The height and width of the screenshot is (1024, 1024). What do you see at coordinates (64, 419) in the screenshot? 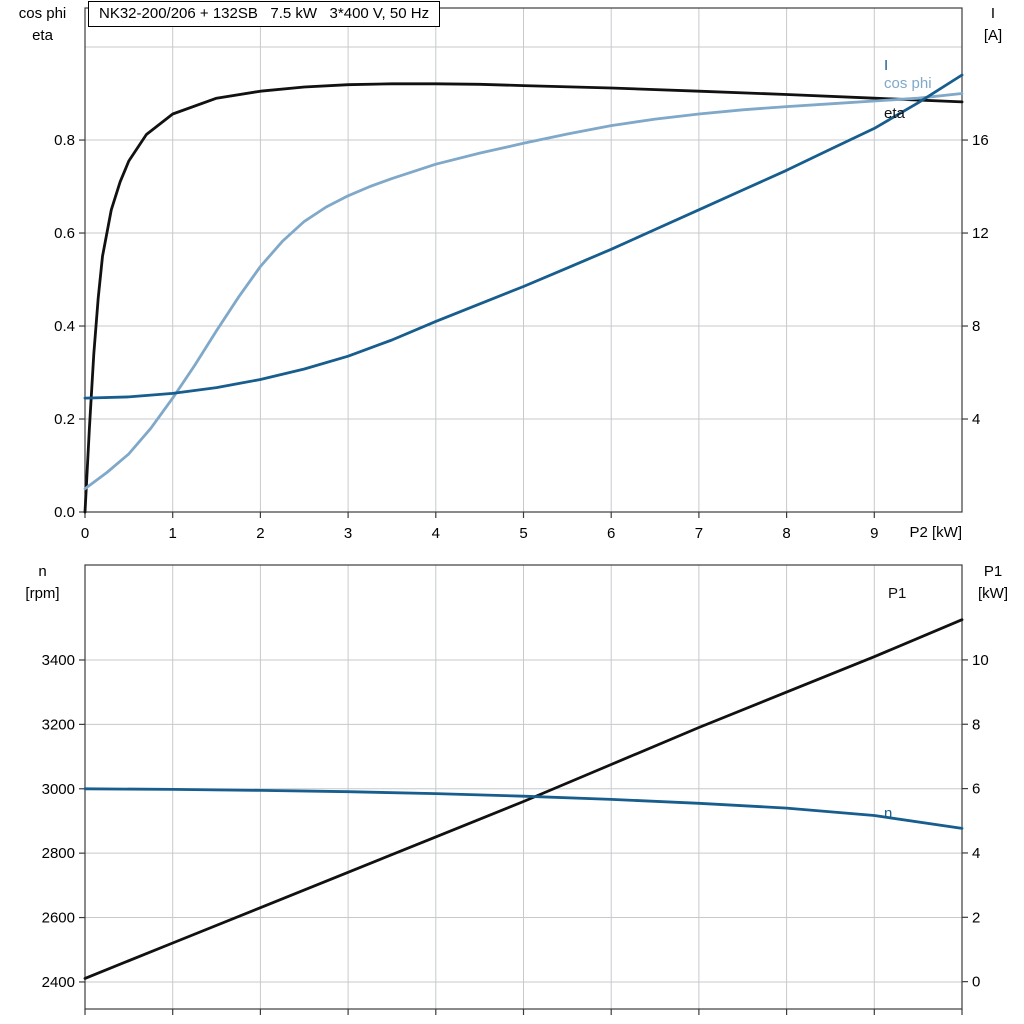
I see `left-axis-tick-label: 0.2` at bounding box center [64, 419].